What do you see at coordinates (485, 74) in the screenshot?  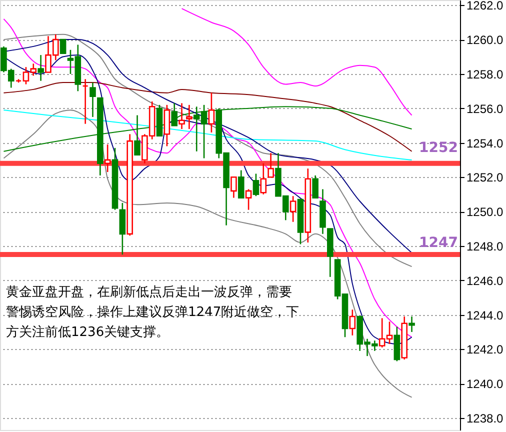 I see `y-tick-label: 1258.0` at bounding box center [485, 74].